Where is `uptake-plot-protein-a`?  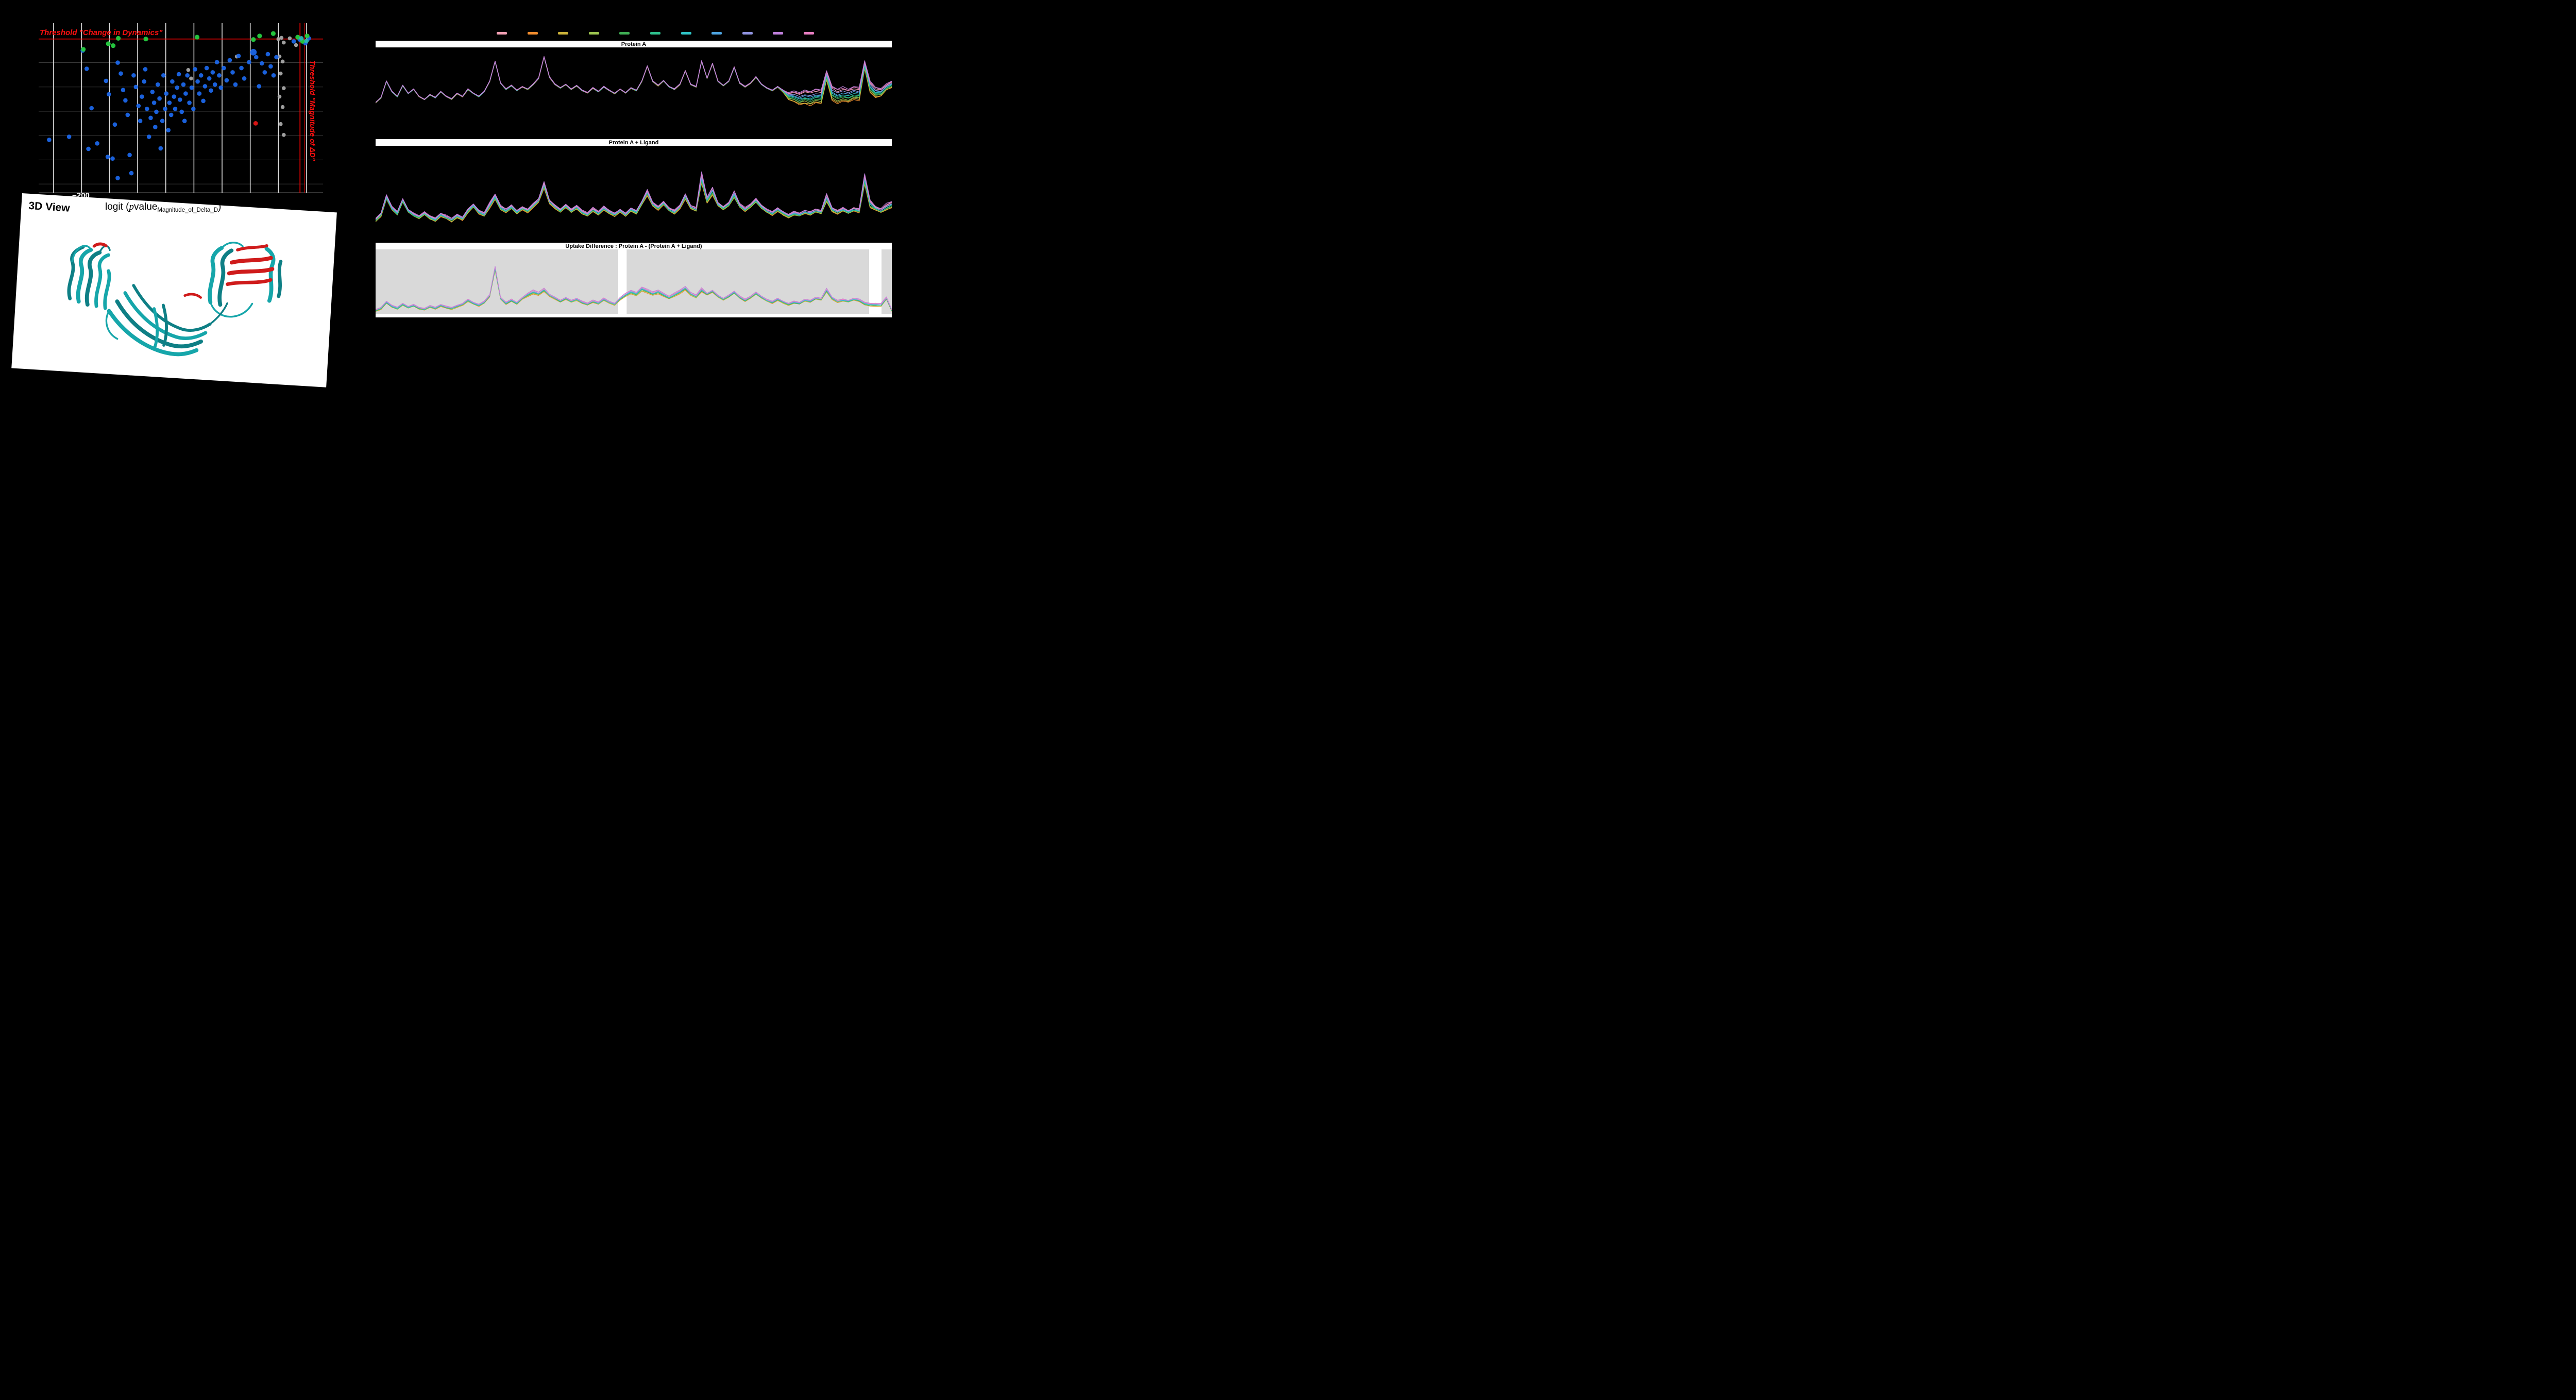 uptake-plot-protein-a is located at coordinates (634, 90).